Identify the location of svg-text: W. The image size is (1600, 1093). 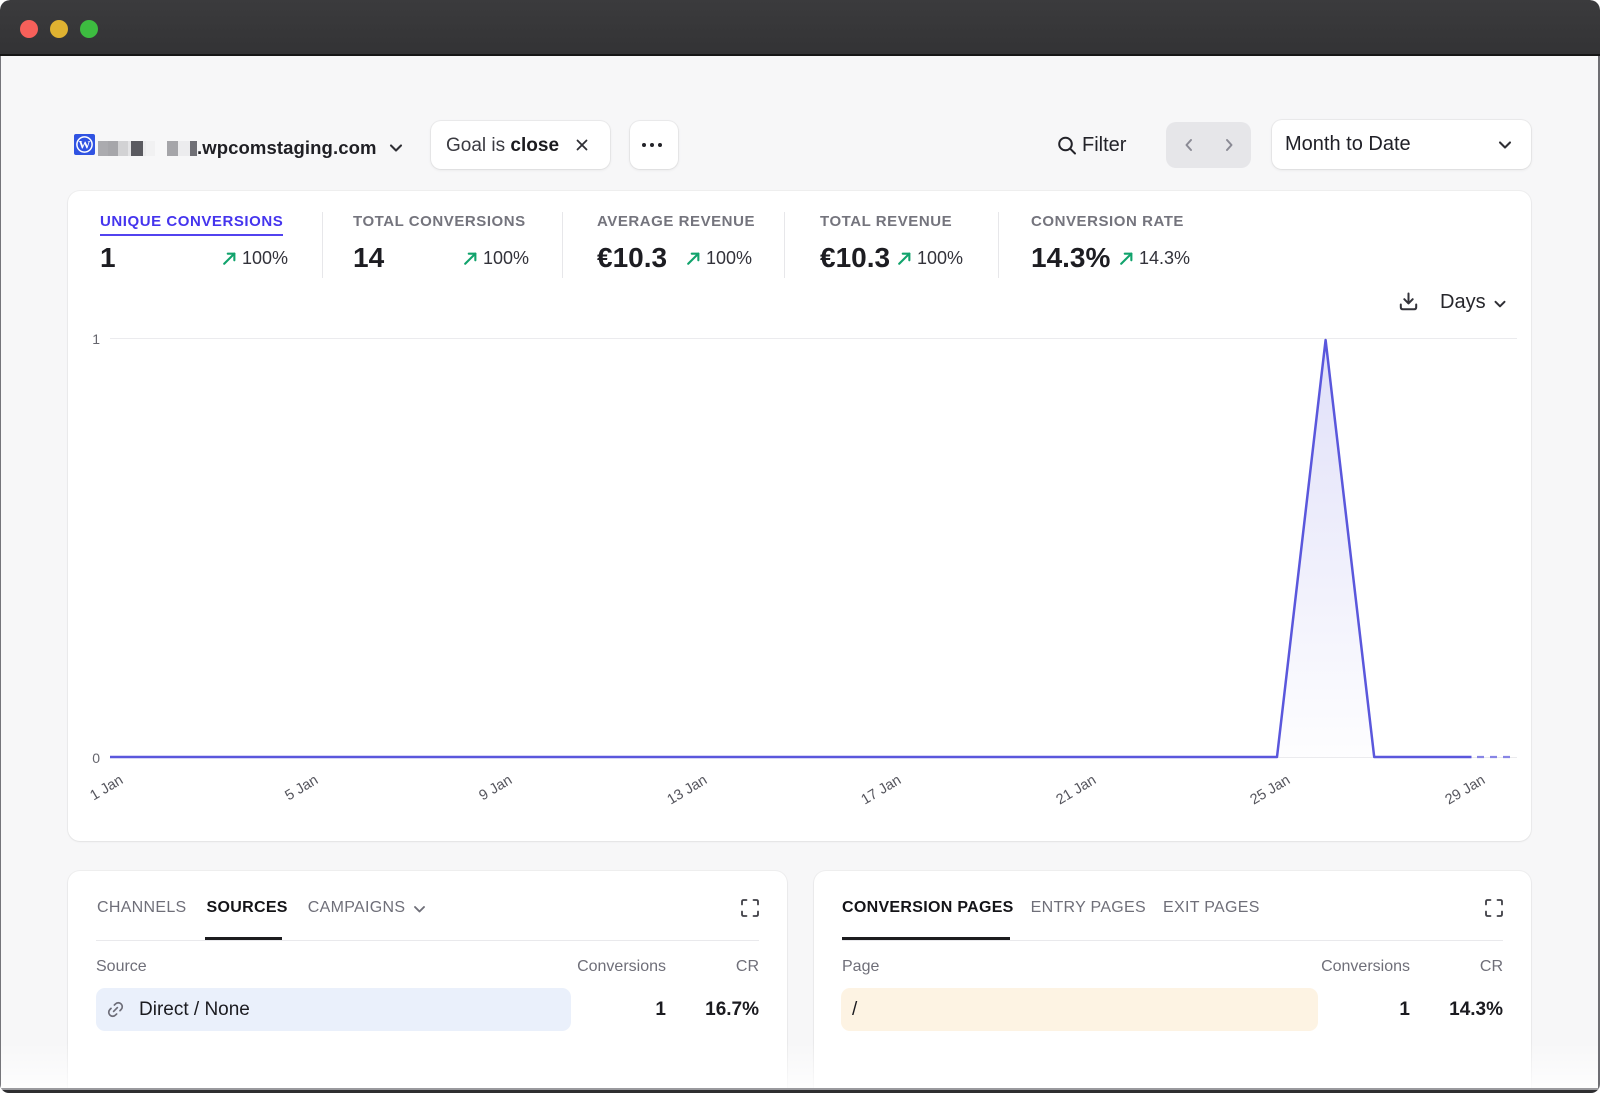
(85, 145).